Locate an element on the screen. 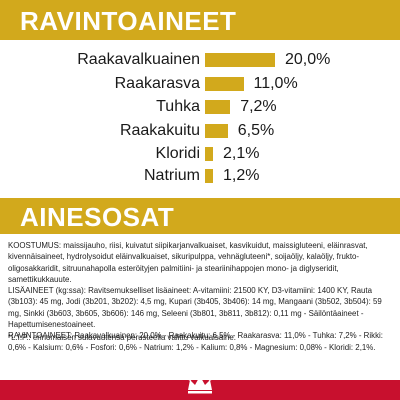 Image resolution: width=400 pixels, height=400 pixels. nutrient-row: Natrium 1,2% is located at coordinates (200, 176).